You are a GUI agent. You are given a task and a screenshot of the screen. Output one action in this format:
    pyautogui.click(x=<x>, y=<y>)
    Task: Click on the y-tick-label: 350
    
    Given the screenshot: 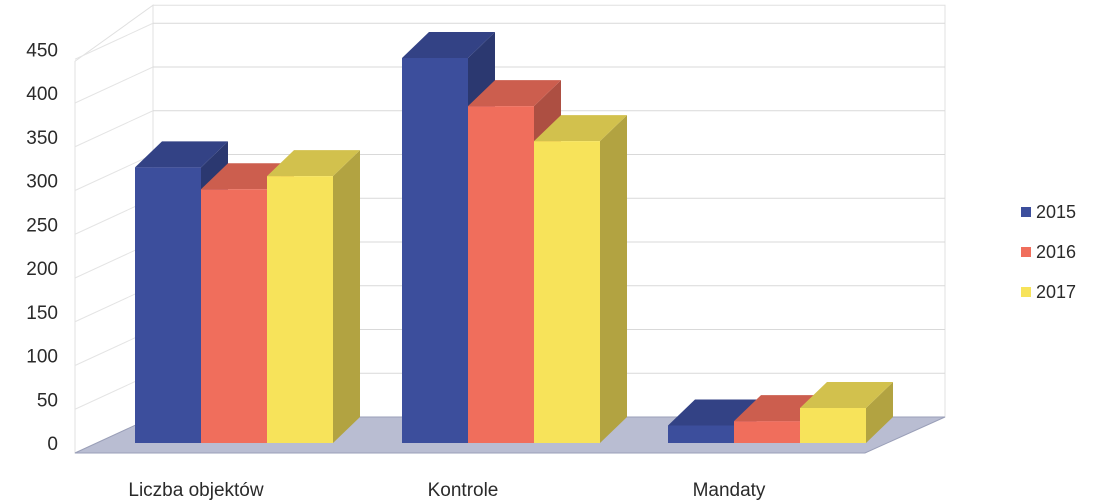 What is the action you would take?
    pyautogui.click(x=42, y=138)
    